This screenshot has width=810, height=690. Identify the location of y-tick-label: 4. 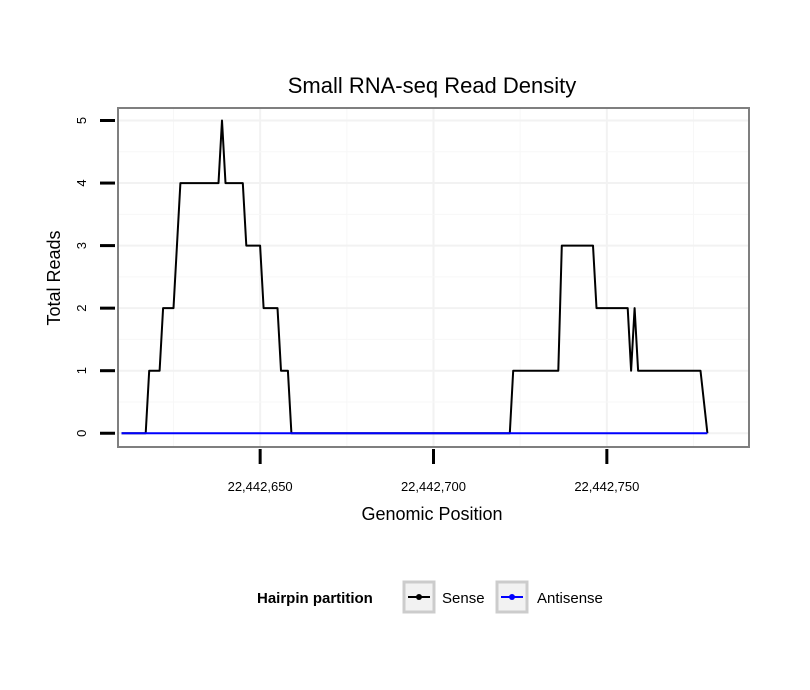
(81, 182).